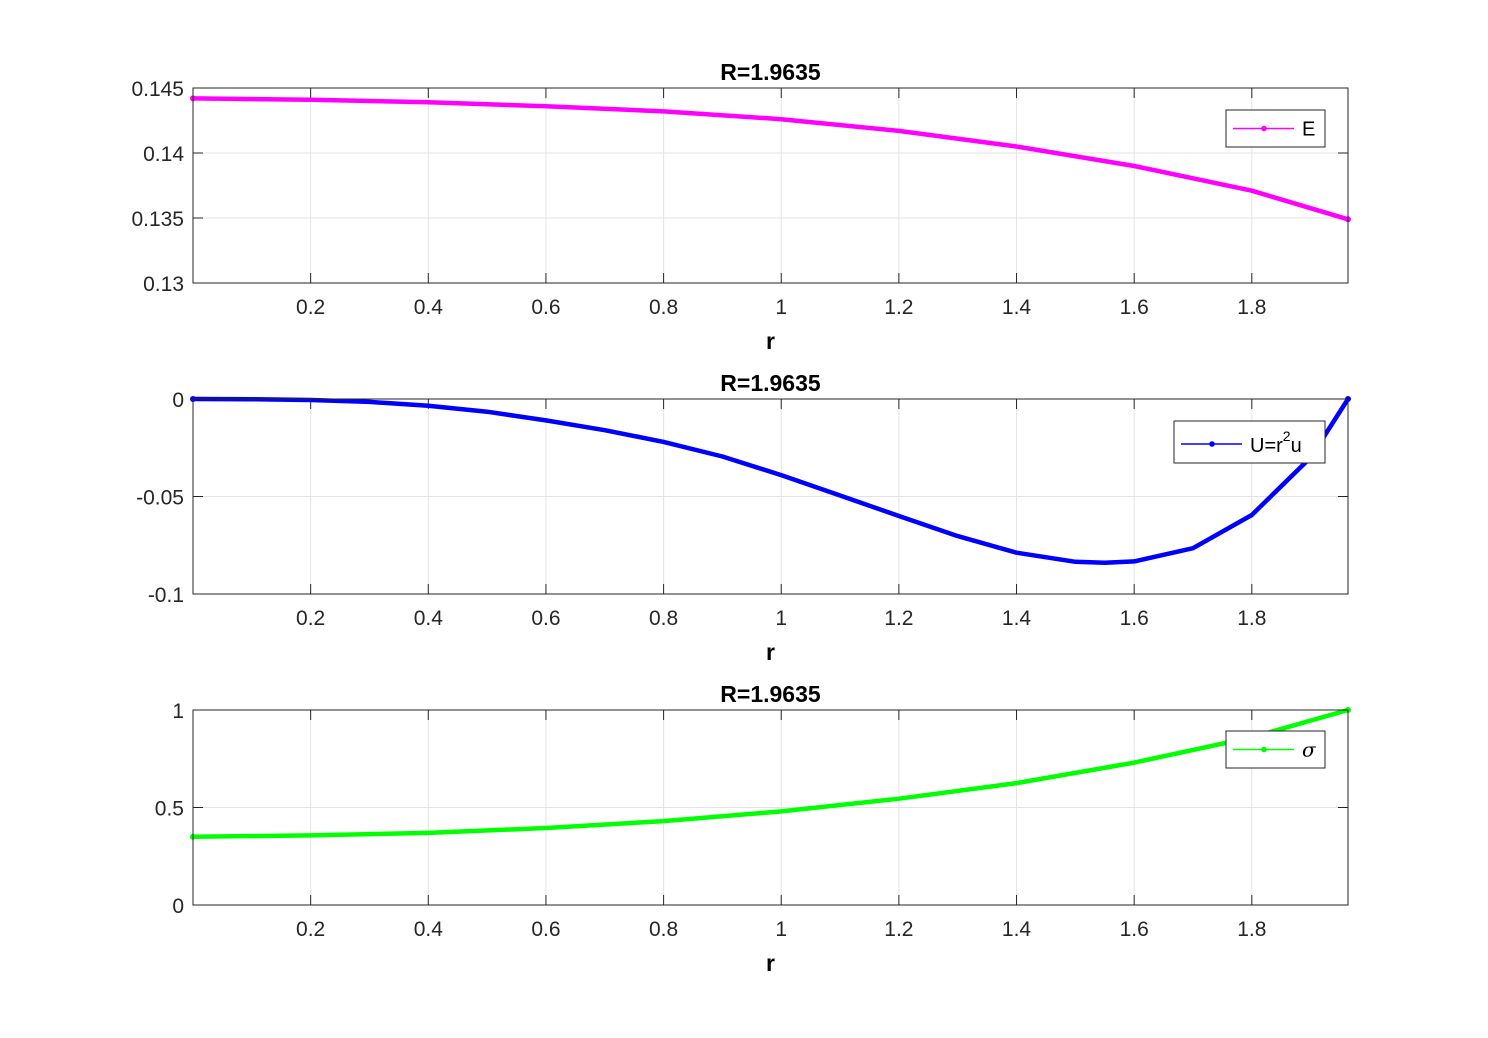  I want to click on legend: U=r2u, so click(1249, 442).